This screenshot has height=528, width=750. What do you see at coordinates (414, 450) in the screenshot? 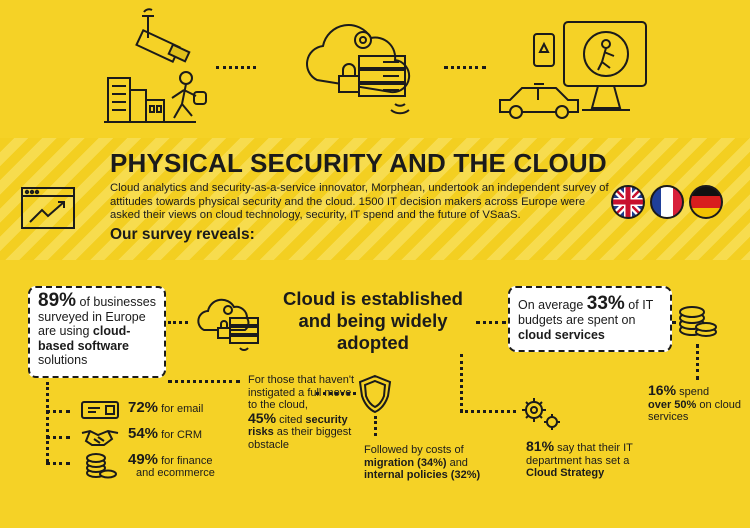
I see `costs-lead: Followed by costs of` at bounding box center [414, 450].